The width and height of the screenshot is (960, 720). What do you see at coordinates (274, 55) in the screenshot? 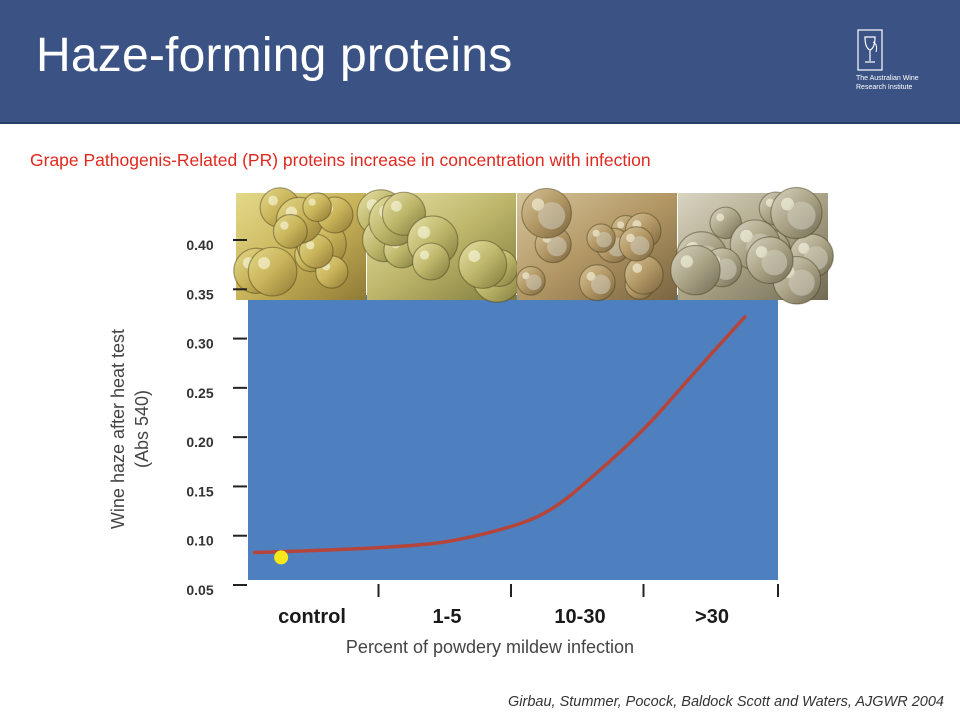
I see `slide-title: Haze-forming proteins` at bounding box center [274, 55].